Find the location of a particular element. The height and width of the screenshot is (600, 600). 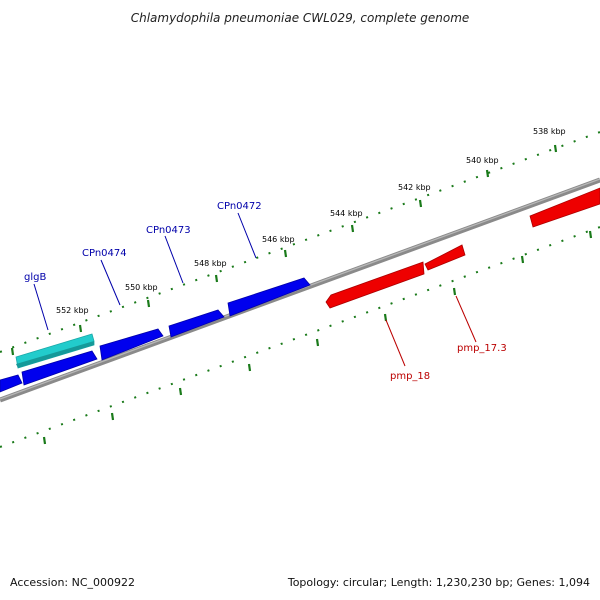

forward-genes is located at coordinates (155, 335).